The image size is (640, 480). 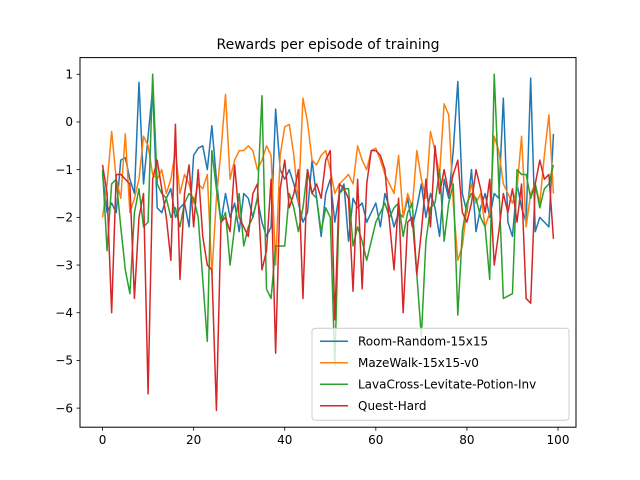 What do you see at coordinates (69, 74) in the screenshot?
I see `y-tick-label: 1` at bounding box center [69, 74].